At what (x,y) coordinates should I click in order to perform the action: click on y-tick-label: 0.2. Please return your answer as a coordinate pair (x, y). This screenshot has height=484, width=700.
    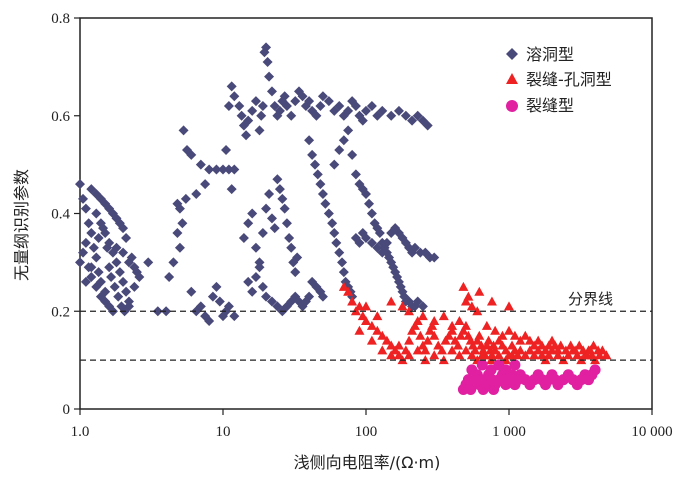
    Looking at the image, I should click on (60, 312).